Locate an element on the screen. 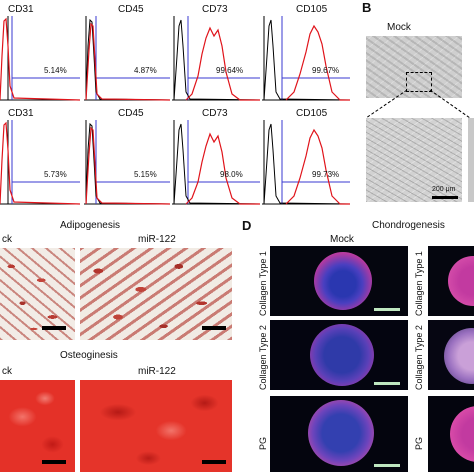 The image size is (474, 474). chondro-collagen1-mock-image is located at coordinates (339, 281).